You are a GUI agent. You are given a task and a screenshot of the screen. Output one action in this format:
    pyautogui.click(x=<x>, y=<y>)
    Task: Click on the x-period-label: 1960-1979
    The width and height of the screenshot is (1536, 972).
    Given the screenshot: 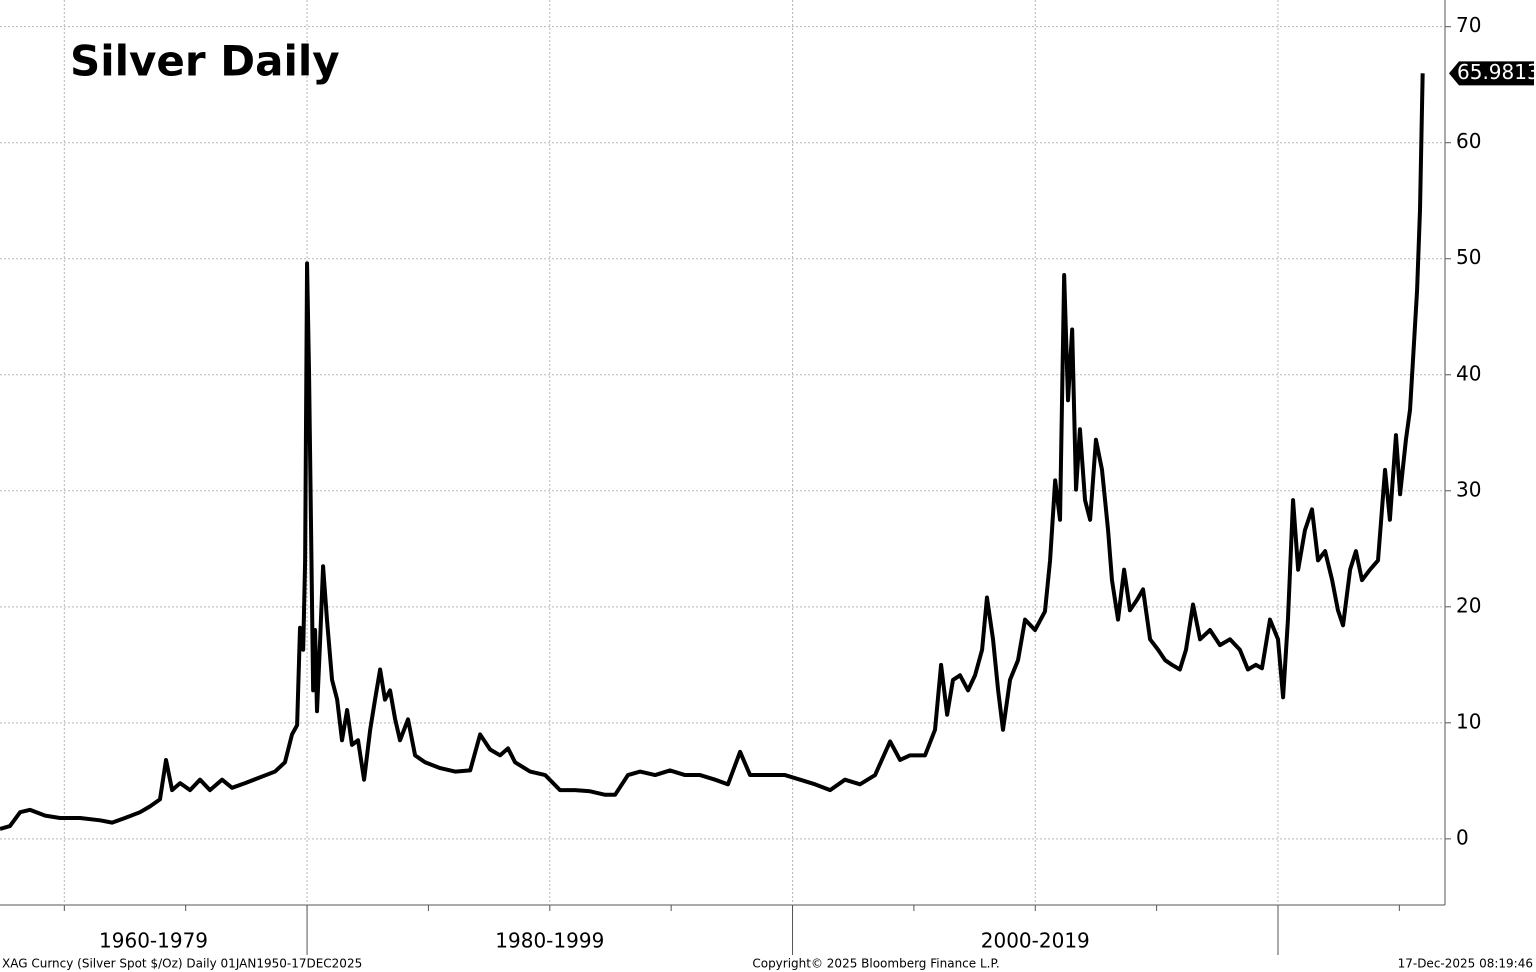 What is the action you would take?
    pyautogui.click(x=153, y=941)
    